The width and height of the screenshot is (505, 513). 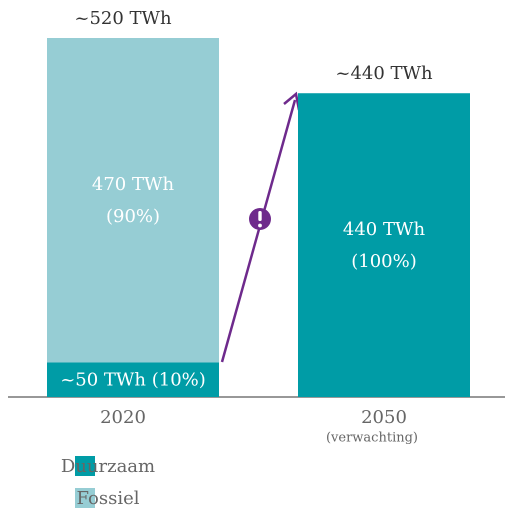 What do you see at coordinates (260, 227) in the screenshot?
I see `trend-arrow` at bounding box center [260, 227].